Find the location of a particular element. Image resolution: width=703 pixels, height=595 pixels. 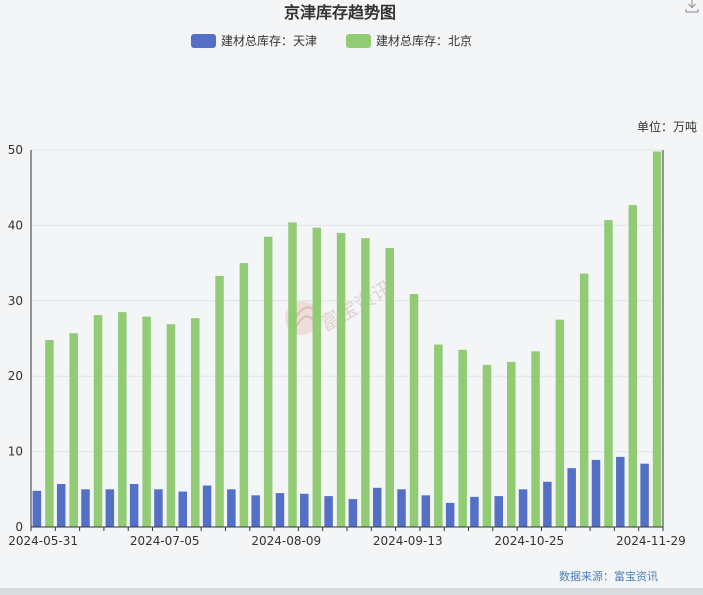

y-tick-label: 30 is located at coordinates (15, 301).